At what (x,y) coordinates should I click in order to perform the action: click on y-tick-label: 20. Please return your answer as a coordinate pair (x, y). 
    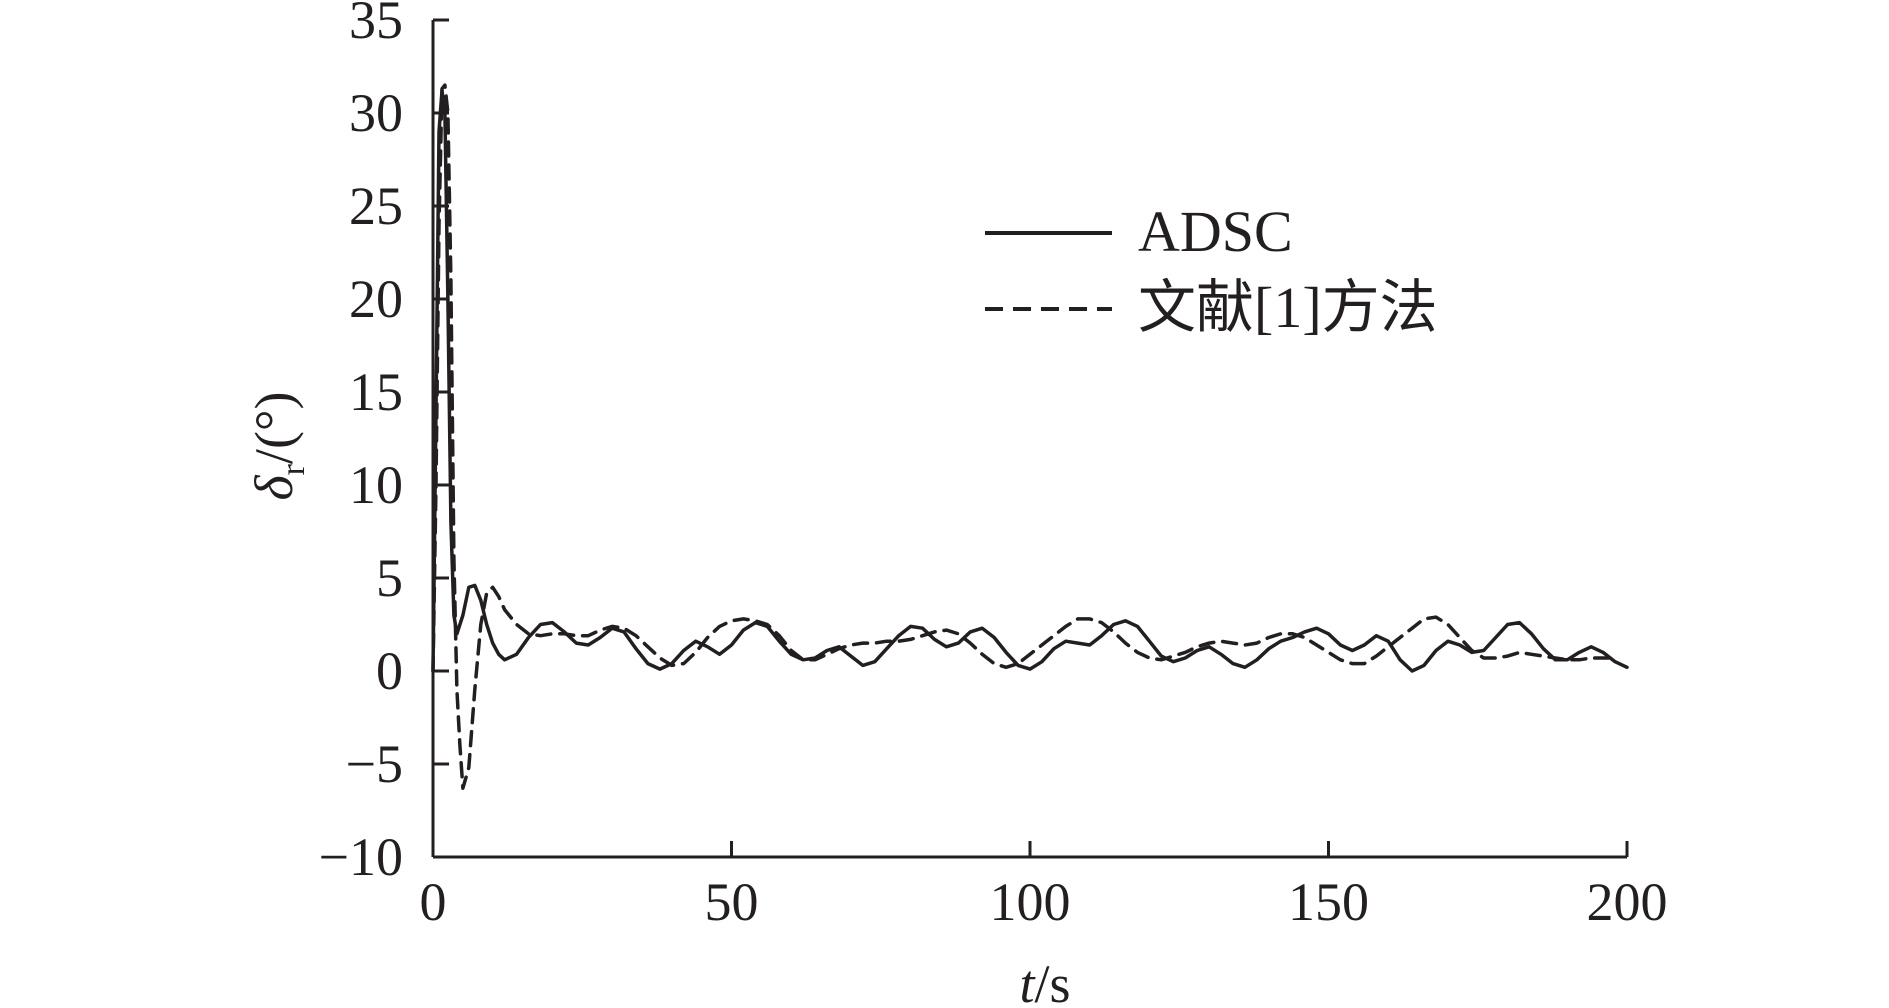
    Looking at the image, I should click on (376, 299).